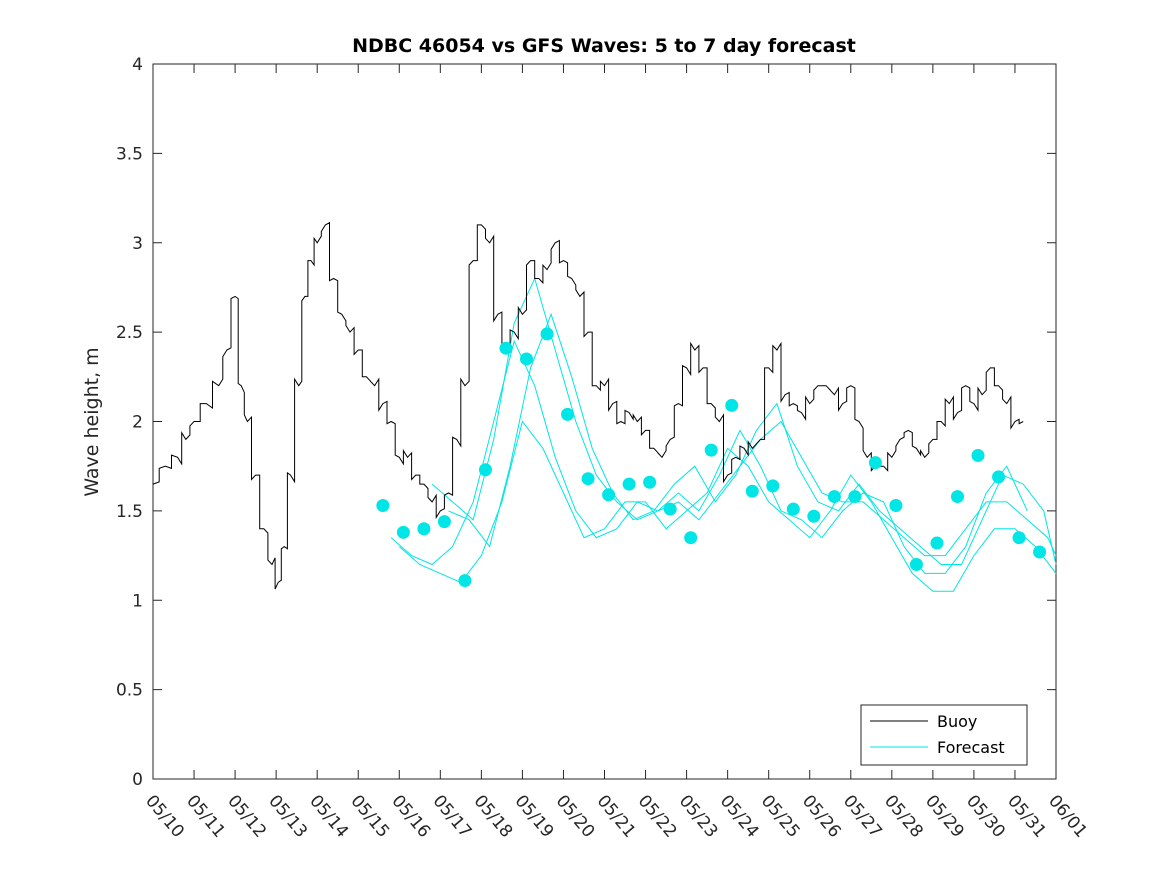 The width and height of the screenshot is (1167, 879). Describe the element at coordinates (129, 154) in the screenshot. I see `y-tick-label: 3.5` at that location.